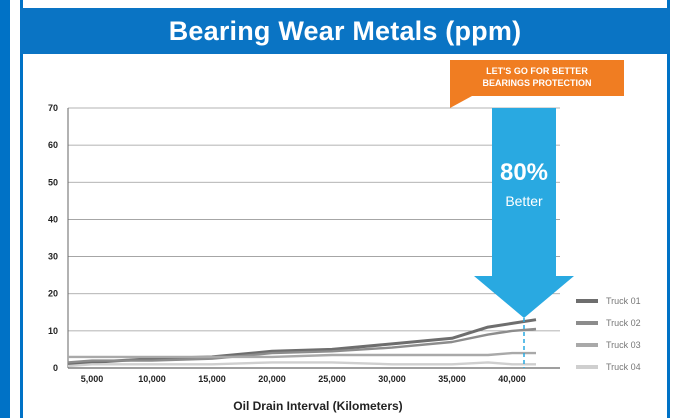  Describe the element at coordinates (92, 379) in the screenshot. I see `x-tick-label: 5,000` at that location.